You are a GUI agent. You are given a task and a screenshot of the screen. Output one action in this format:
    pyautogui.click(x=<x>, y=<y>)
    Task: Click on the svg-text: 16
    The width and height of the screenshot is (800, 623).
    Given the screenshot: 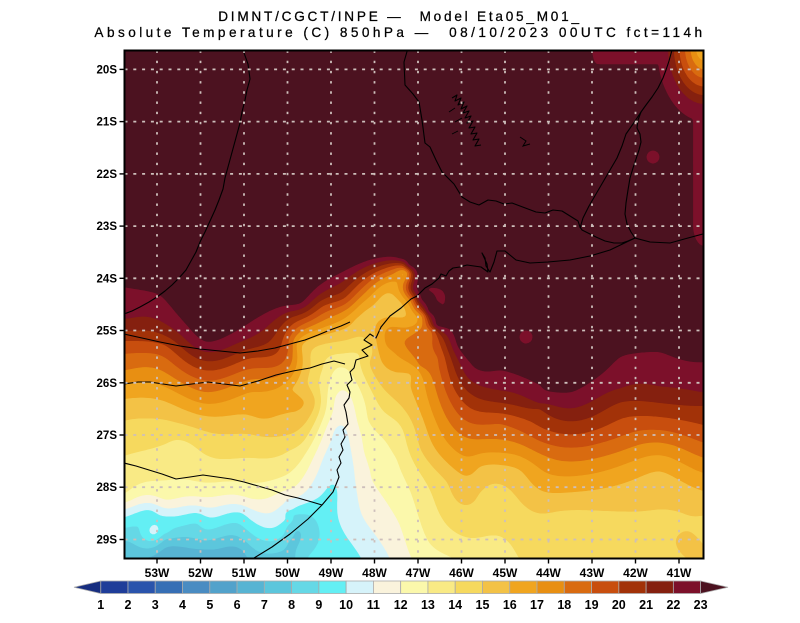 What is the action you would take?
    pyautogui.click(x=510, y=605)
    